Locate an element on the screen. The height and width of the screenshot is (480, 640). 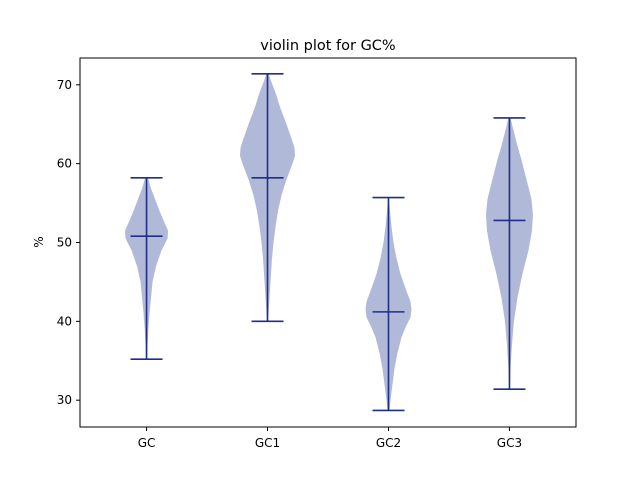
x-tick-label: GC1 is located at coordinates (267, 443).